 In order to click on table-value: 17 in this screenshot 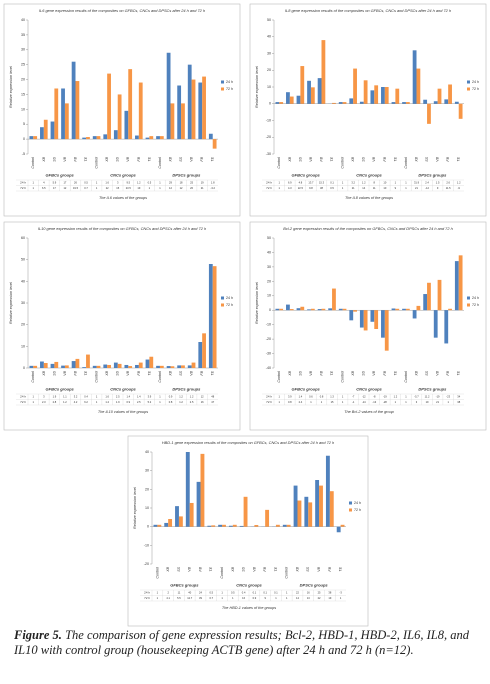, I will do `click(64, 182)`.